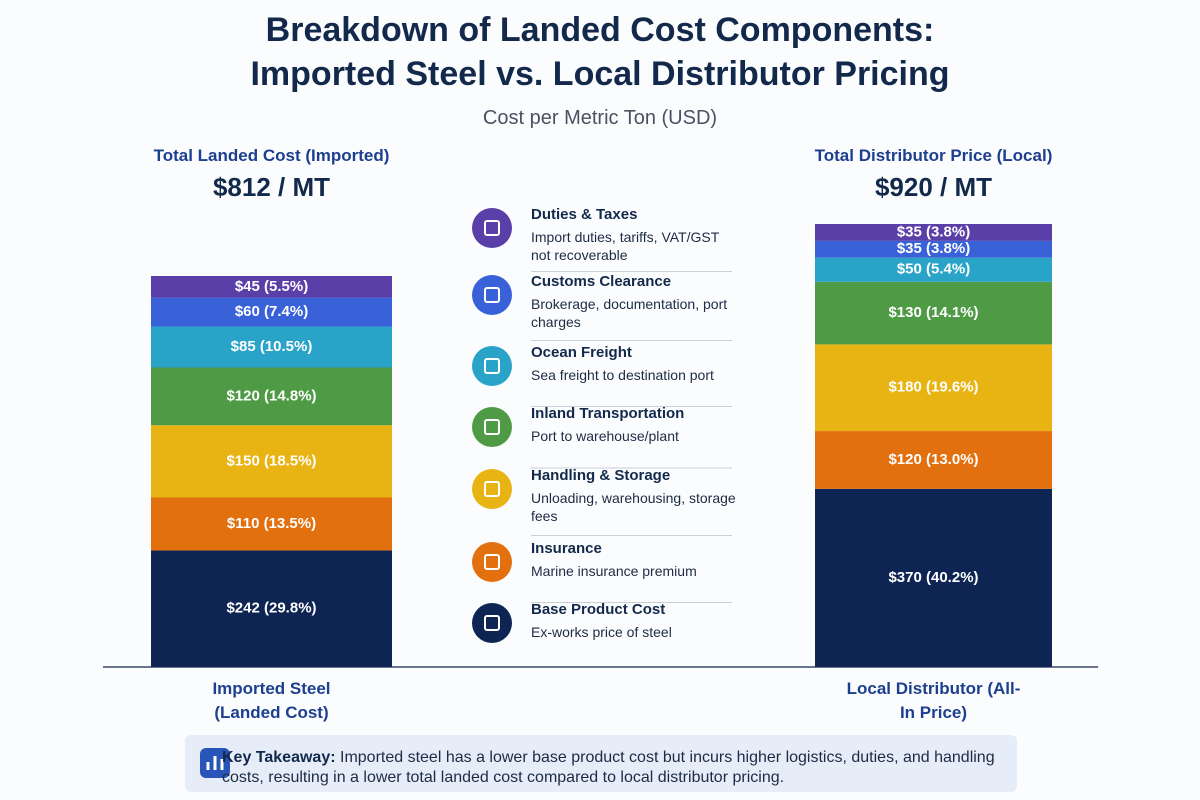 The height and width of the screenshot is (800, 1200). What do you see at coordinates (601, 475) in the screenshot?
I see `legend-name: Handling & Storage` at bounding box center [601, 475].